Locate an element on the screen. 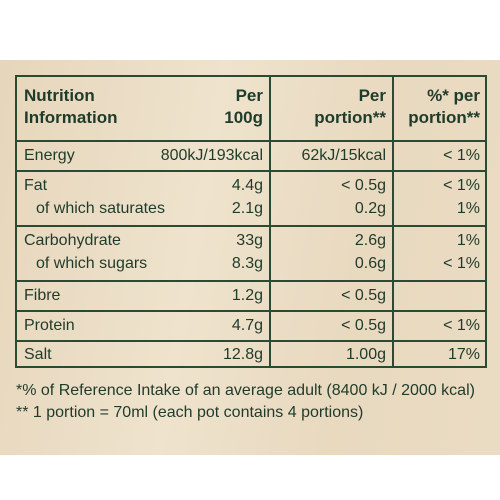  nutrient-name: Salt is located at coordinates (38, 354).